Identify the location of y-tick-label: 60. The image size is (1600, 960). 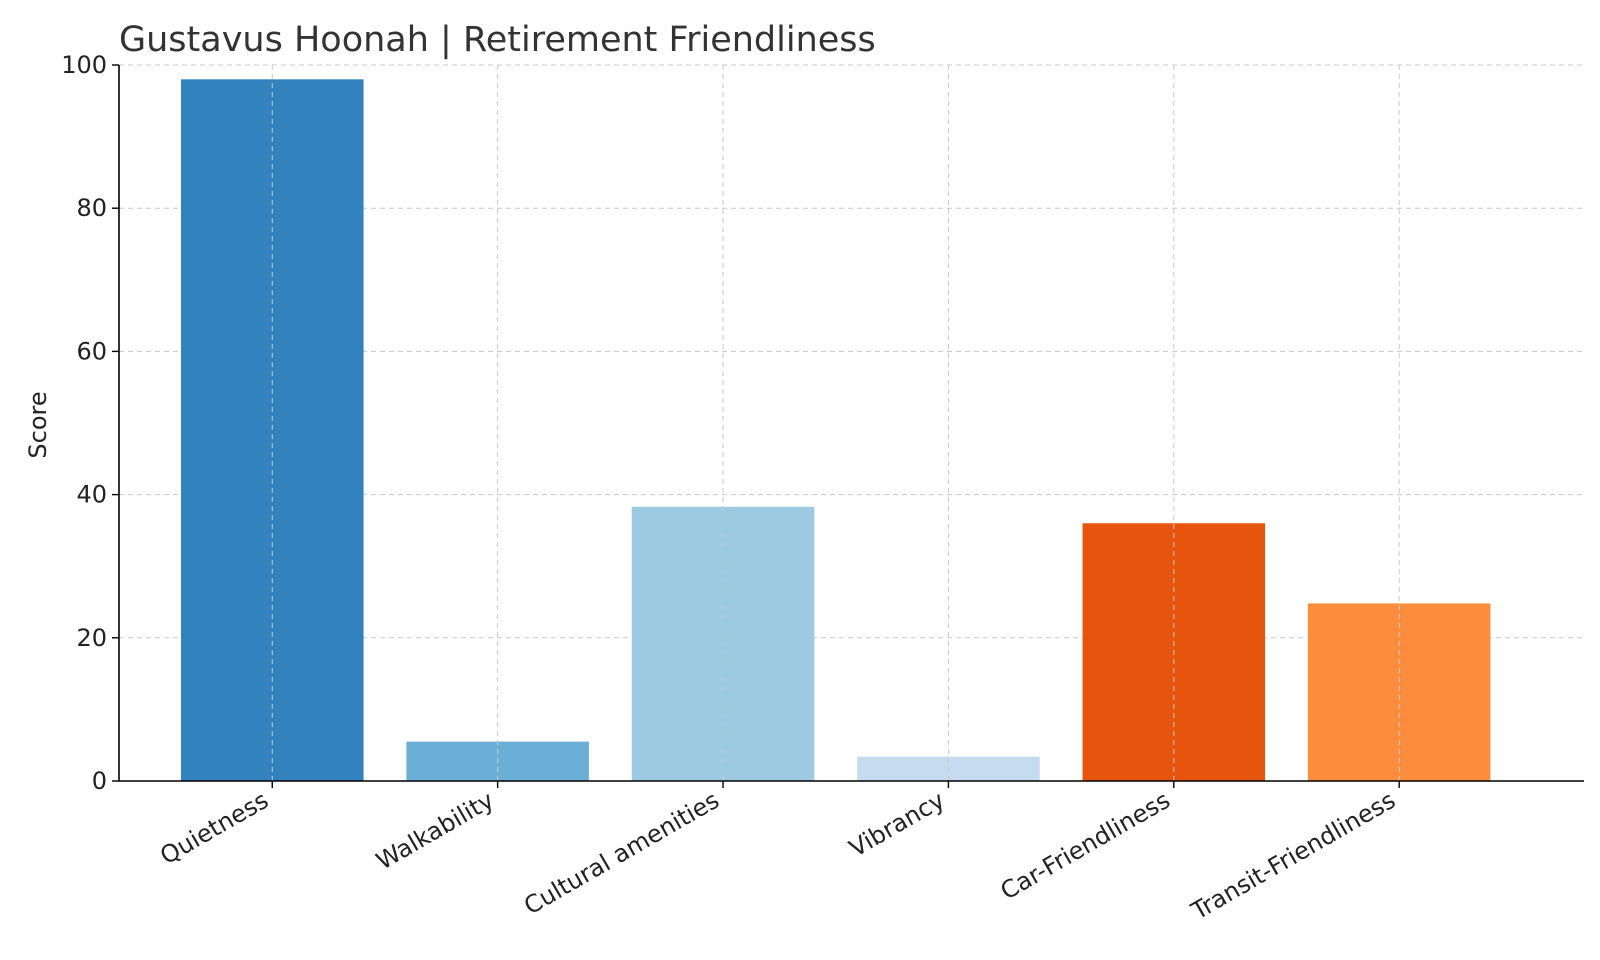
(91, 351).